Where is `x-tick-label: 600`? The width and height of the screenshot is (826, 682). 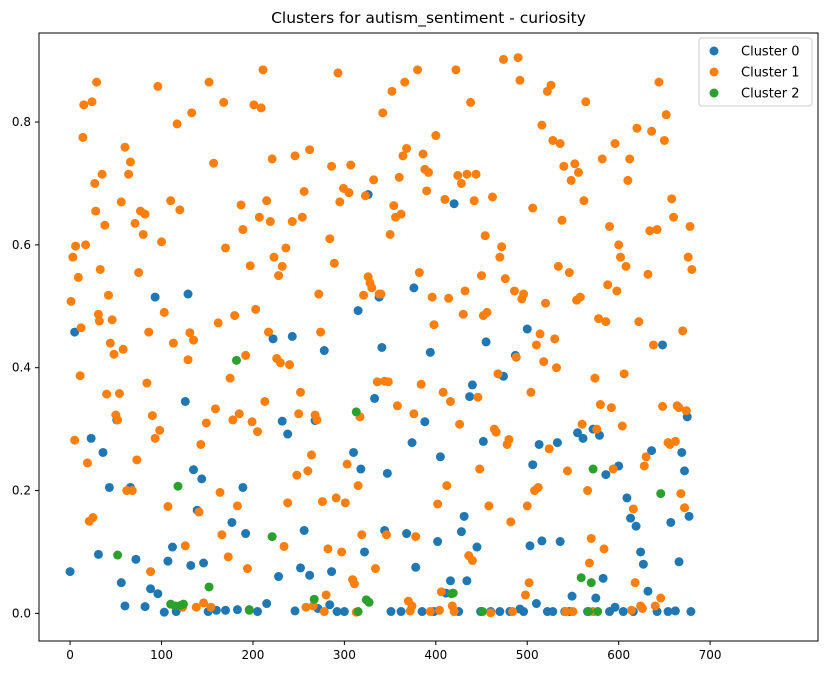 x-tick-label: 600 is located at coordinates (618, 655).